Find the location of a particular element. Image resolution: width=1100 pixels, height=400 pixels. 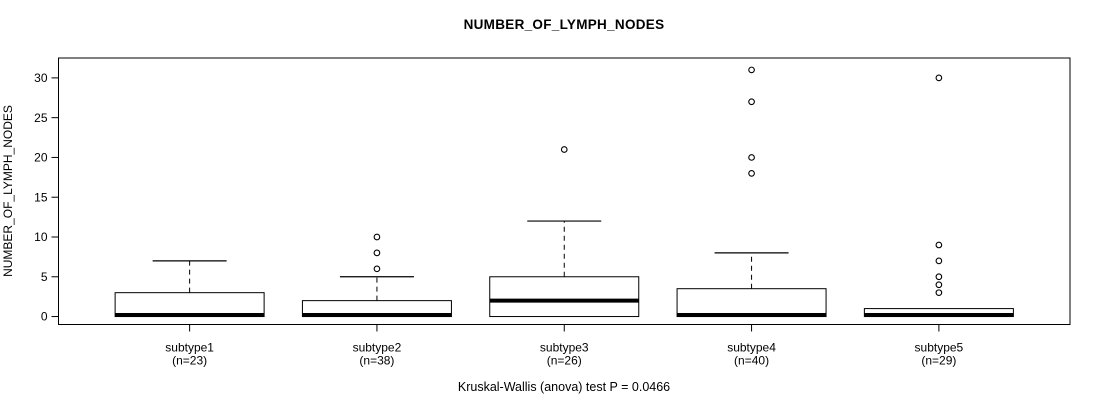

y-tick-label: 5 is located at coordinates (44, 277).